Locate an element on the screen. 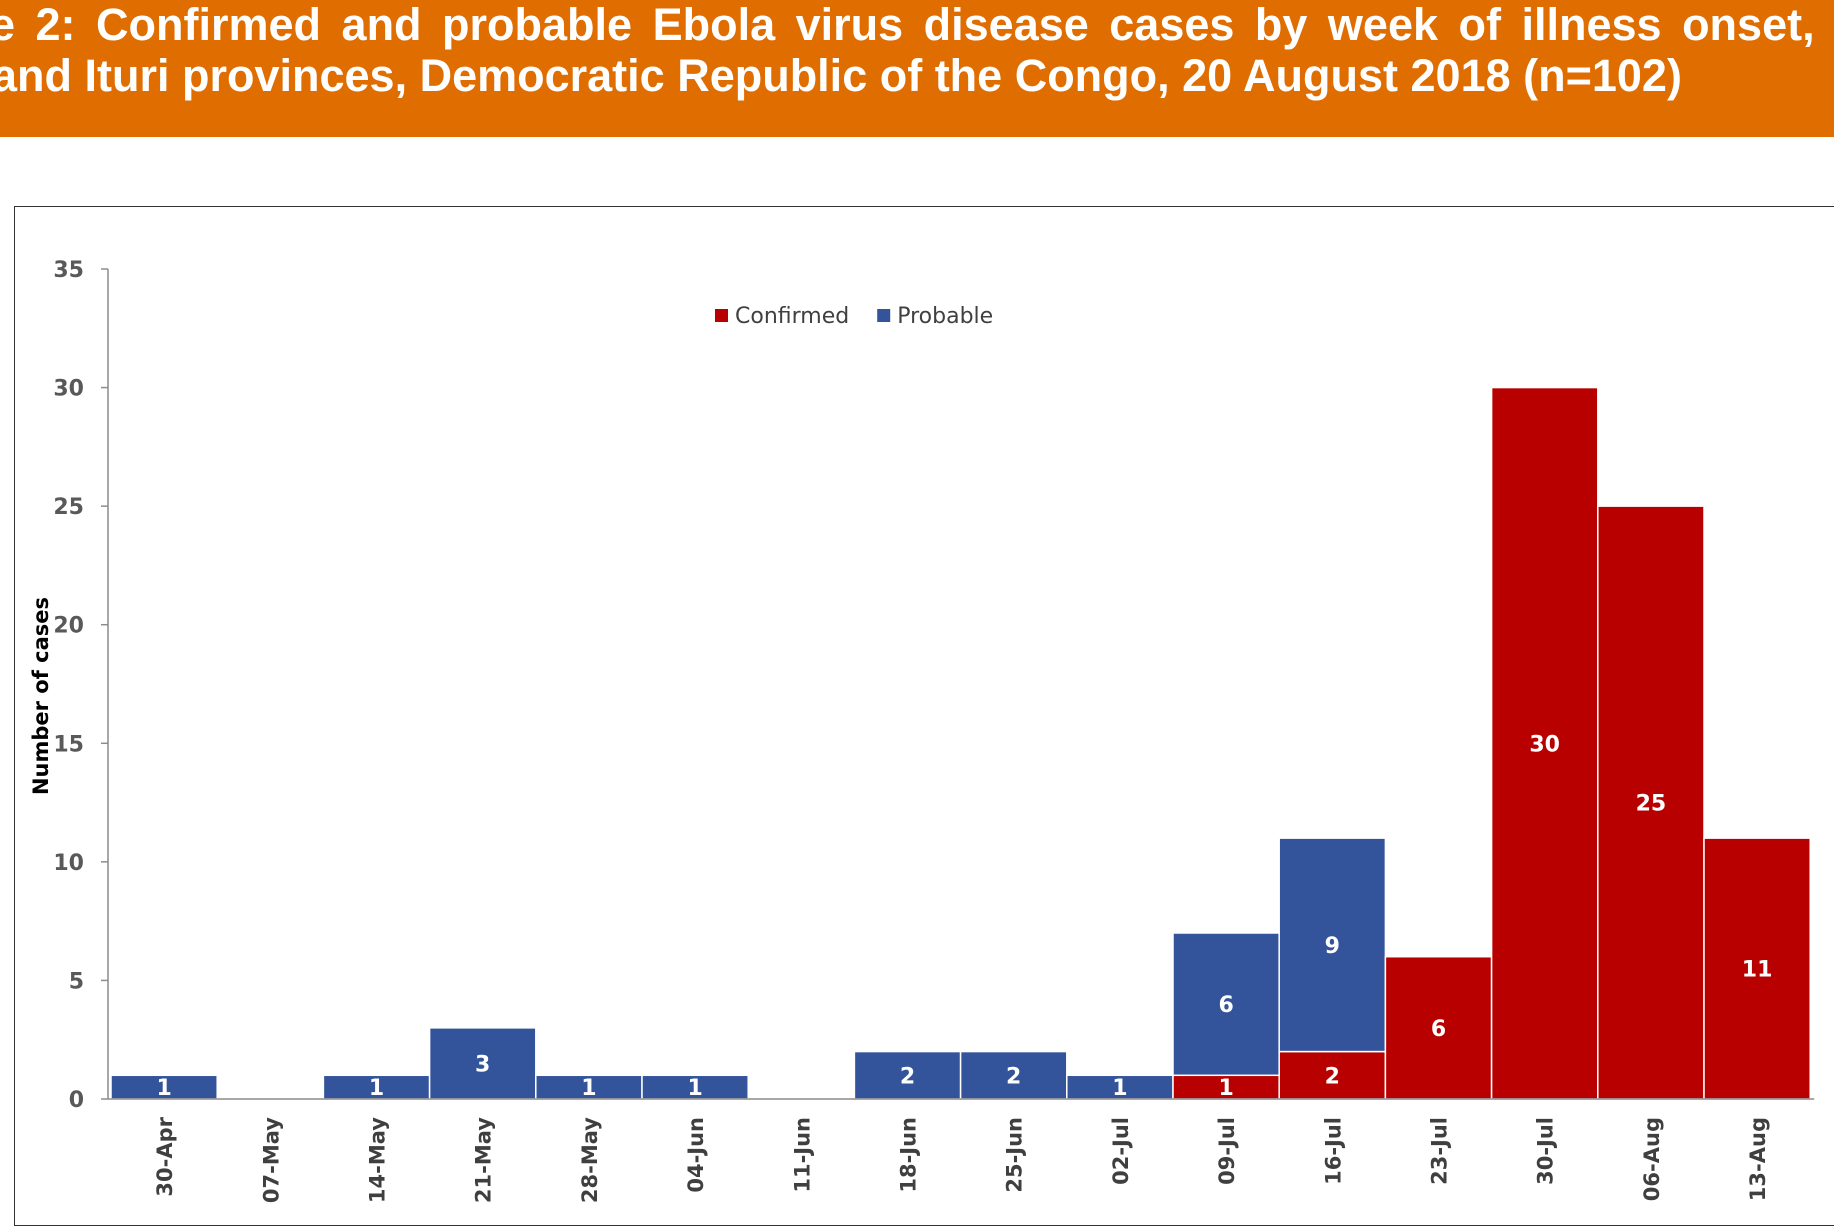 The image size is (1834, 1226). bar-probable-16-jul is located at coordinates (1332, 945).